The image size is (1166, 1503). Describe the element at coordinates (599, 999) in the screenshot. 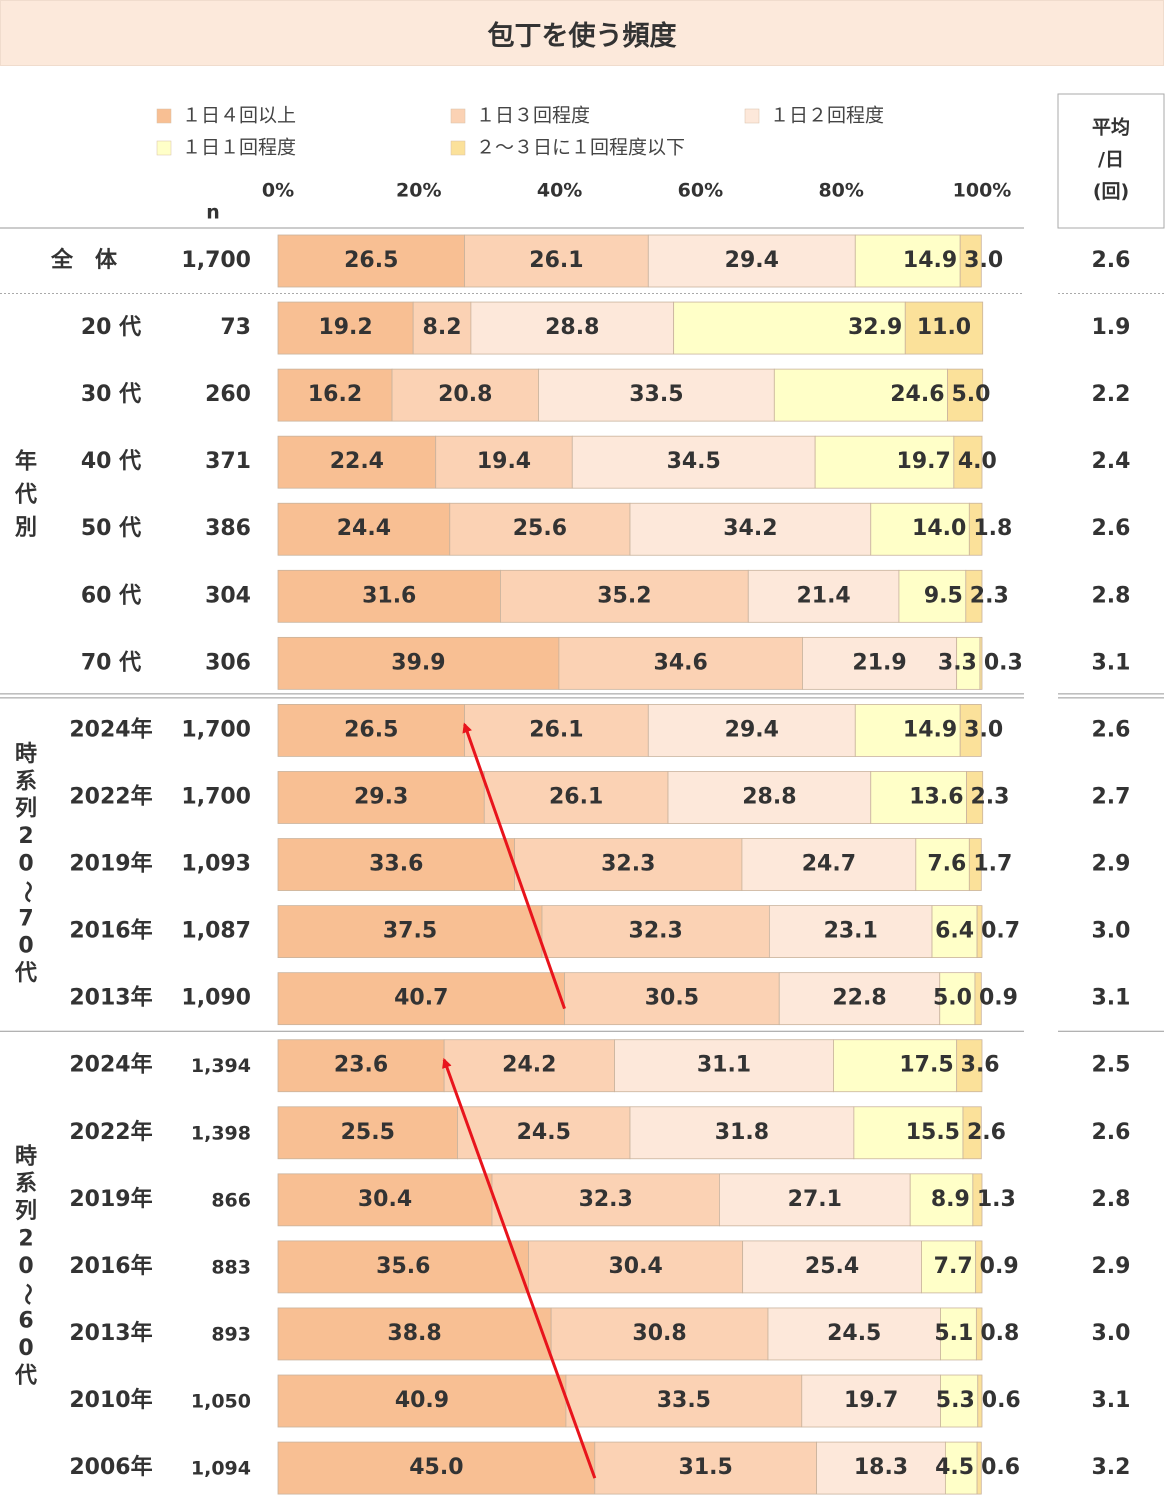

I see `chart-row: 2013年 1,090 40.7 30.5 22.8 5.0 0.9 3.1` at that location.